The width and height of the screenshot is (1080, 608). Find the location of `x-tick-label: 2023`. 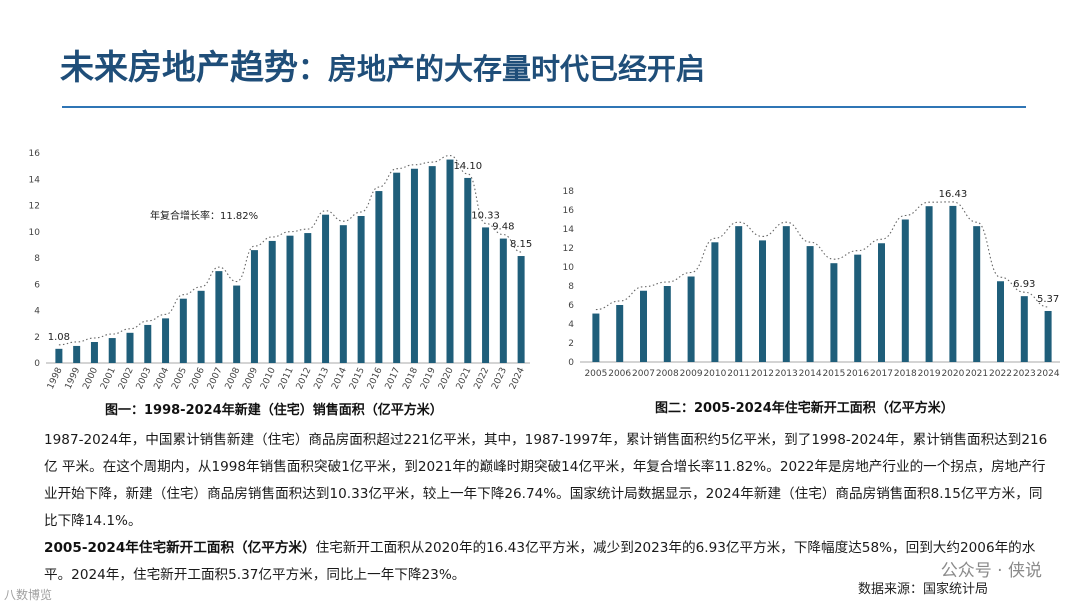

x-tick-label: 2023 is located at coordinates (499, 378).